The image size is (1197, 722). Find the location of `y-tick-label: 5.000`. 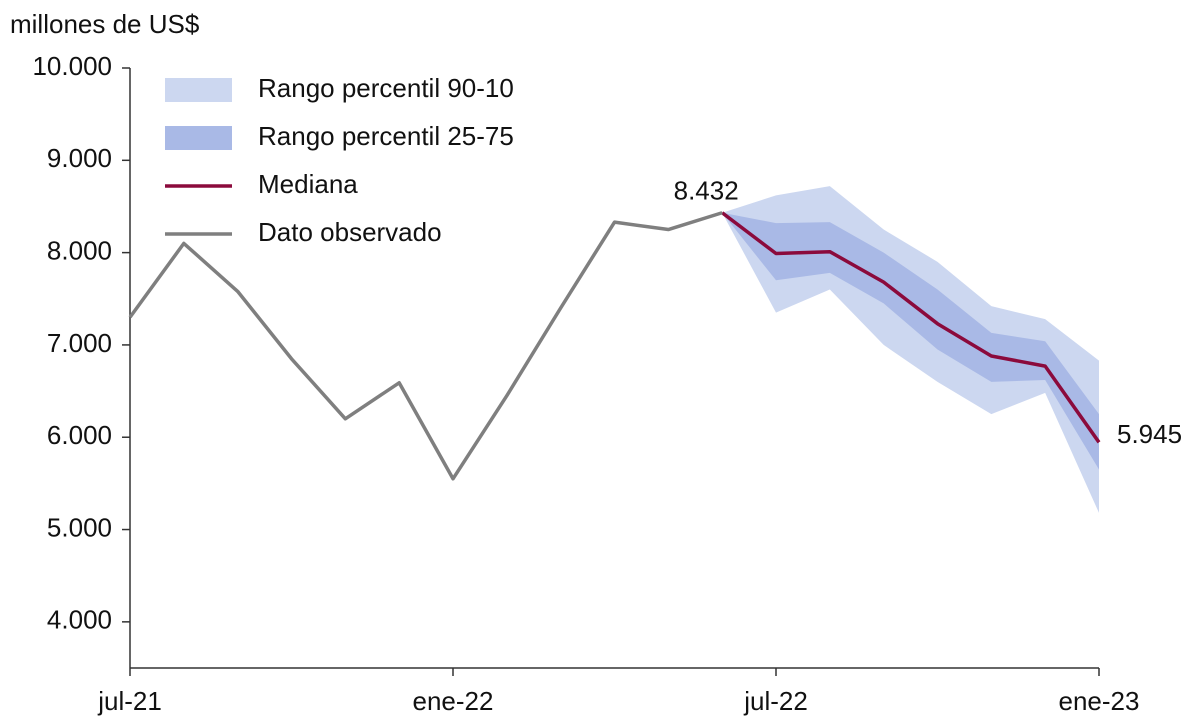

y-tick-label: 5.000 is located at coordinates (79, 527).